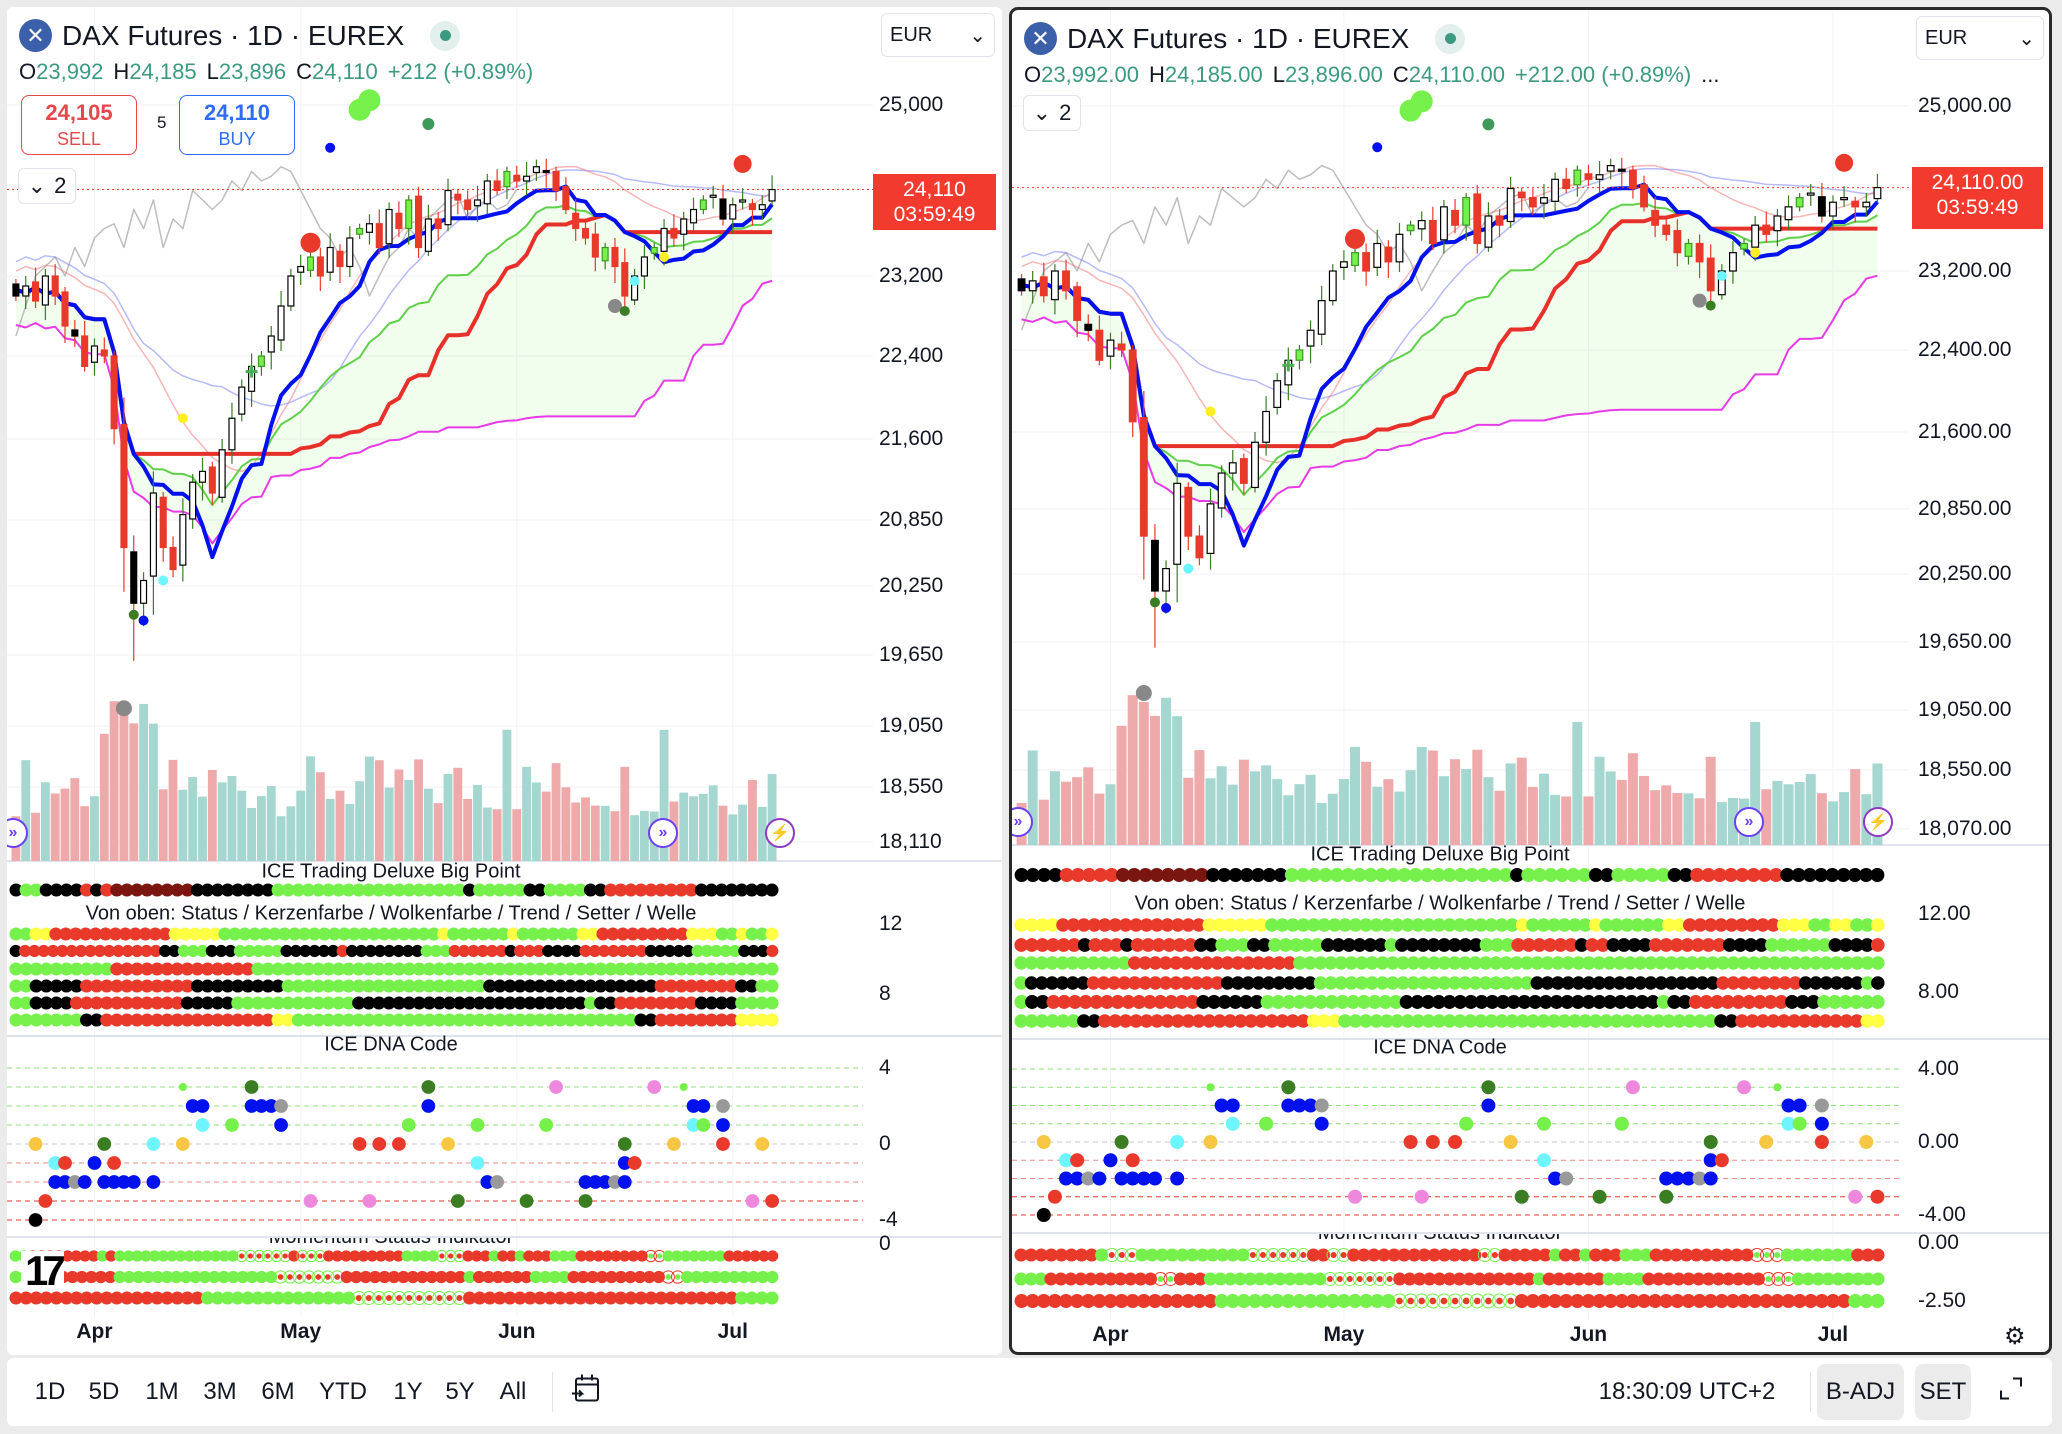 The height and width of the screenshot is (1434, 2062). I want to click on b-adj-button: B-ADJ, so click(1860, 1392).